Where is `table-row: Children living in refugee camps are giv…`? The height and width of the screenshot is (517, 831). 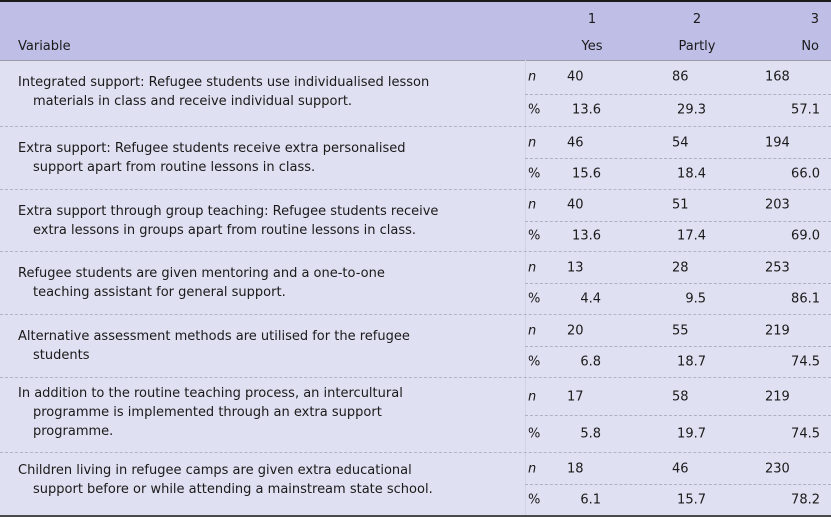
table-row: Children living in refugee camps are giv… is located at coordinates (415, 484).